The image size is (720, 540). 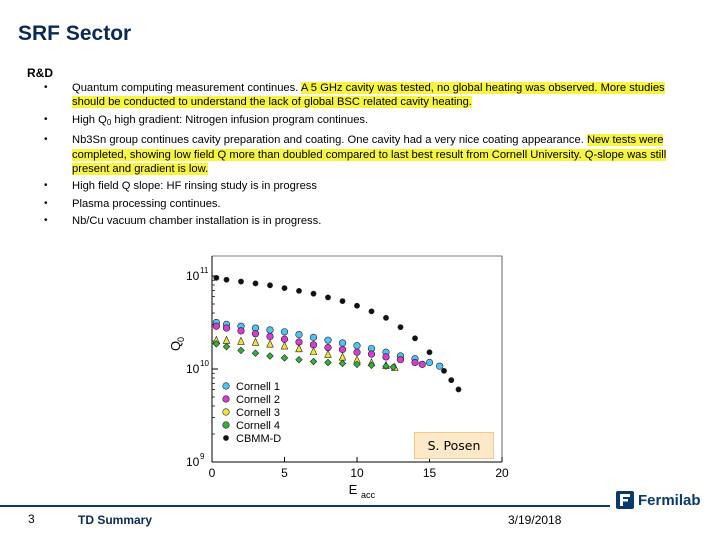 What do you see at coordinates (502, 473) in the screenshot?
I see `x-tick-label: 20` at bounding box center [502, 473].